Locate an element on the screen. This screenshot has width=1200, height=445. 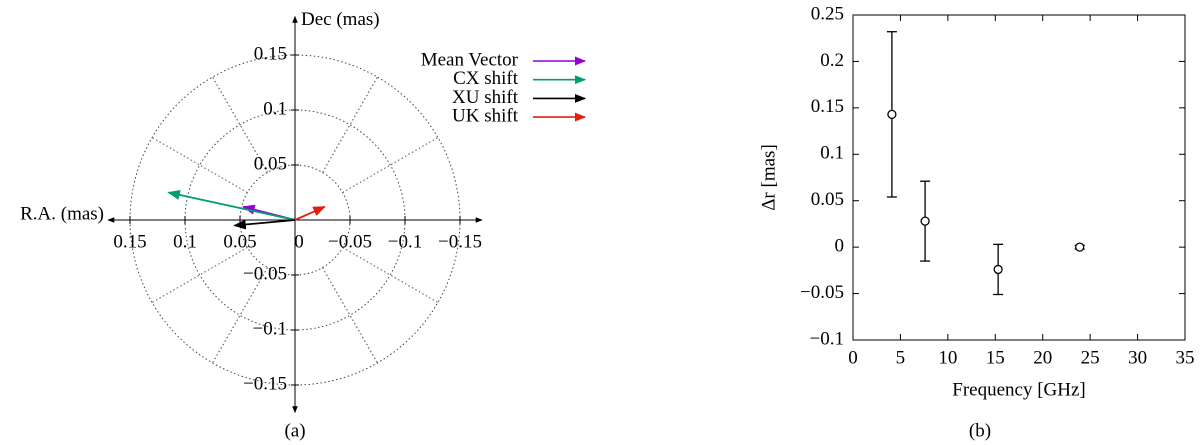
x-tick-label: −0.05 is located at coordinates (350, 241).